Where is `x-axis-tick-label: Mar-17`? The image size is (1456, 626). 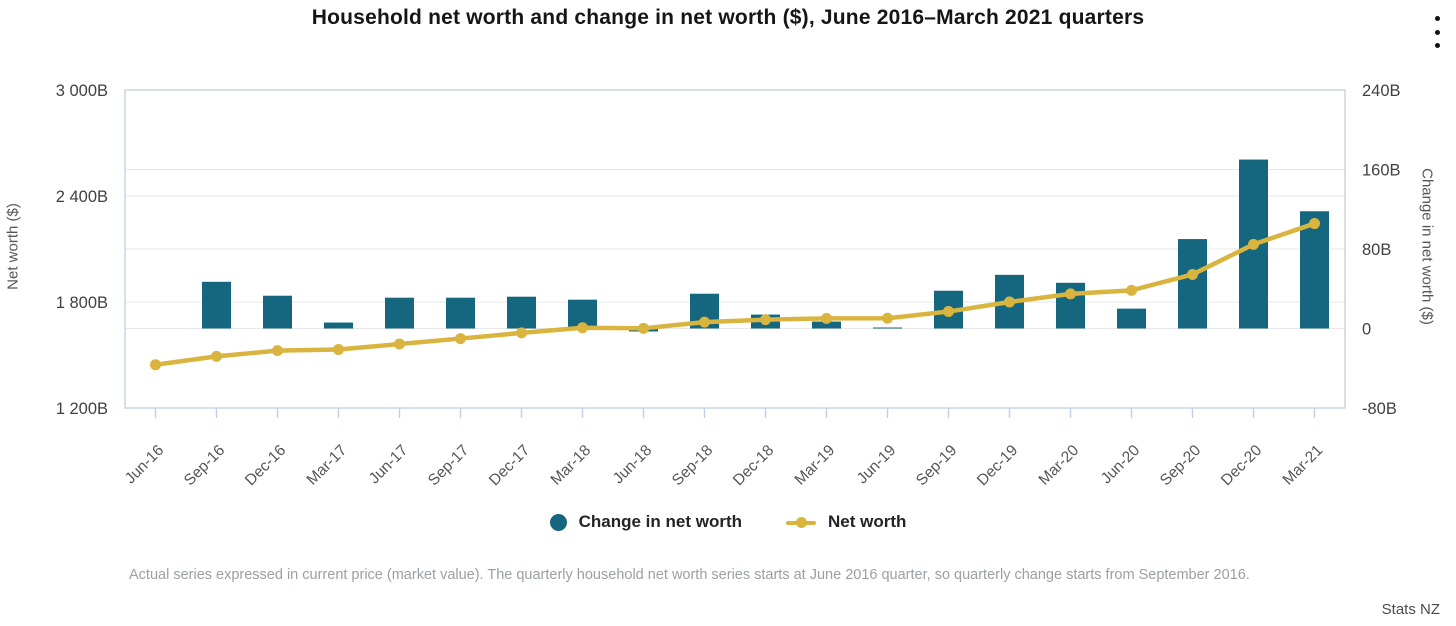 x-axis-tick-label: Mar-17 is located at coordinates (327, 465).